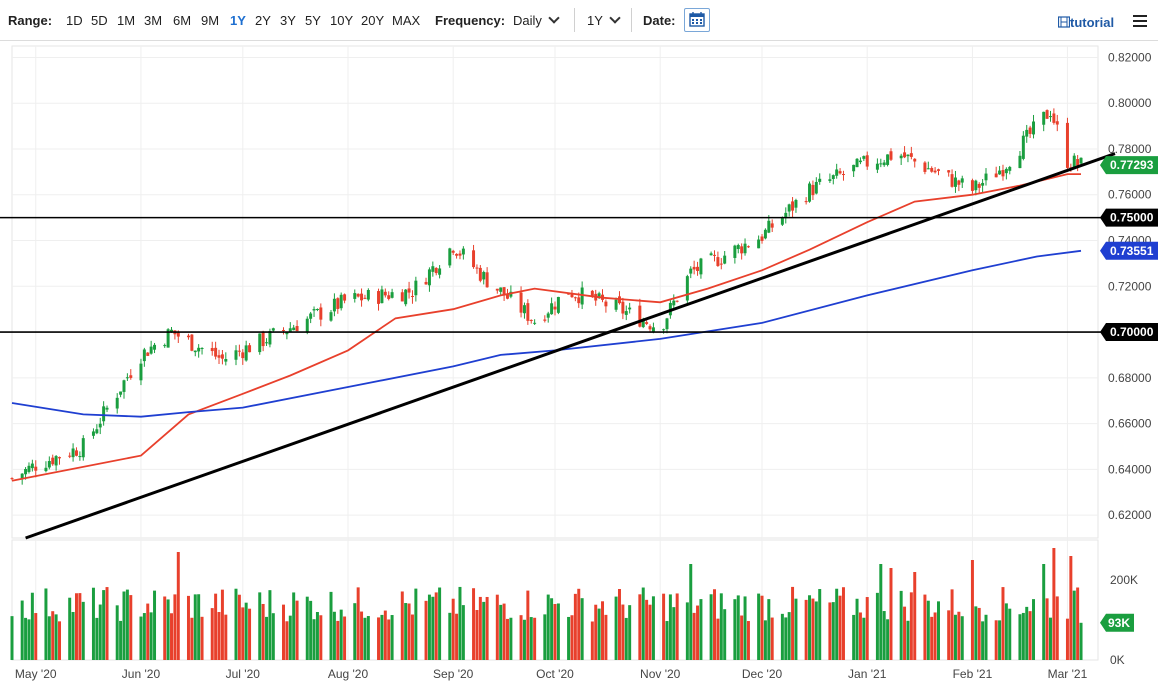 The image size is (1158, 700). I want to click on date-tick-label: Feb '21, so click(973, 674).